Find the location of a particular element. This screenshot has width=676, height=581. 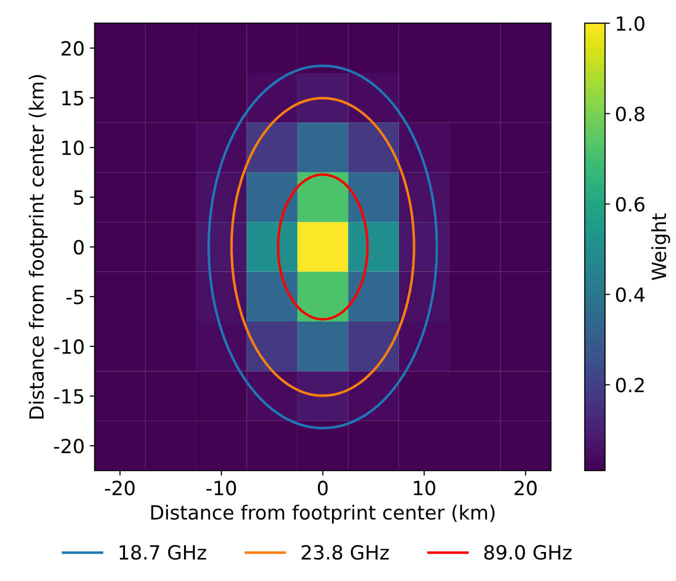

x-tick-label: -20 is located at coordinates (120, 488).